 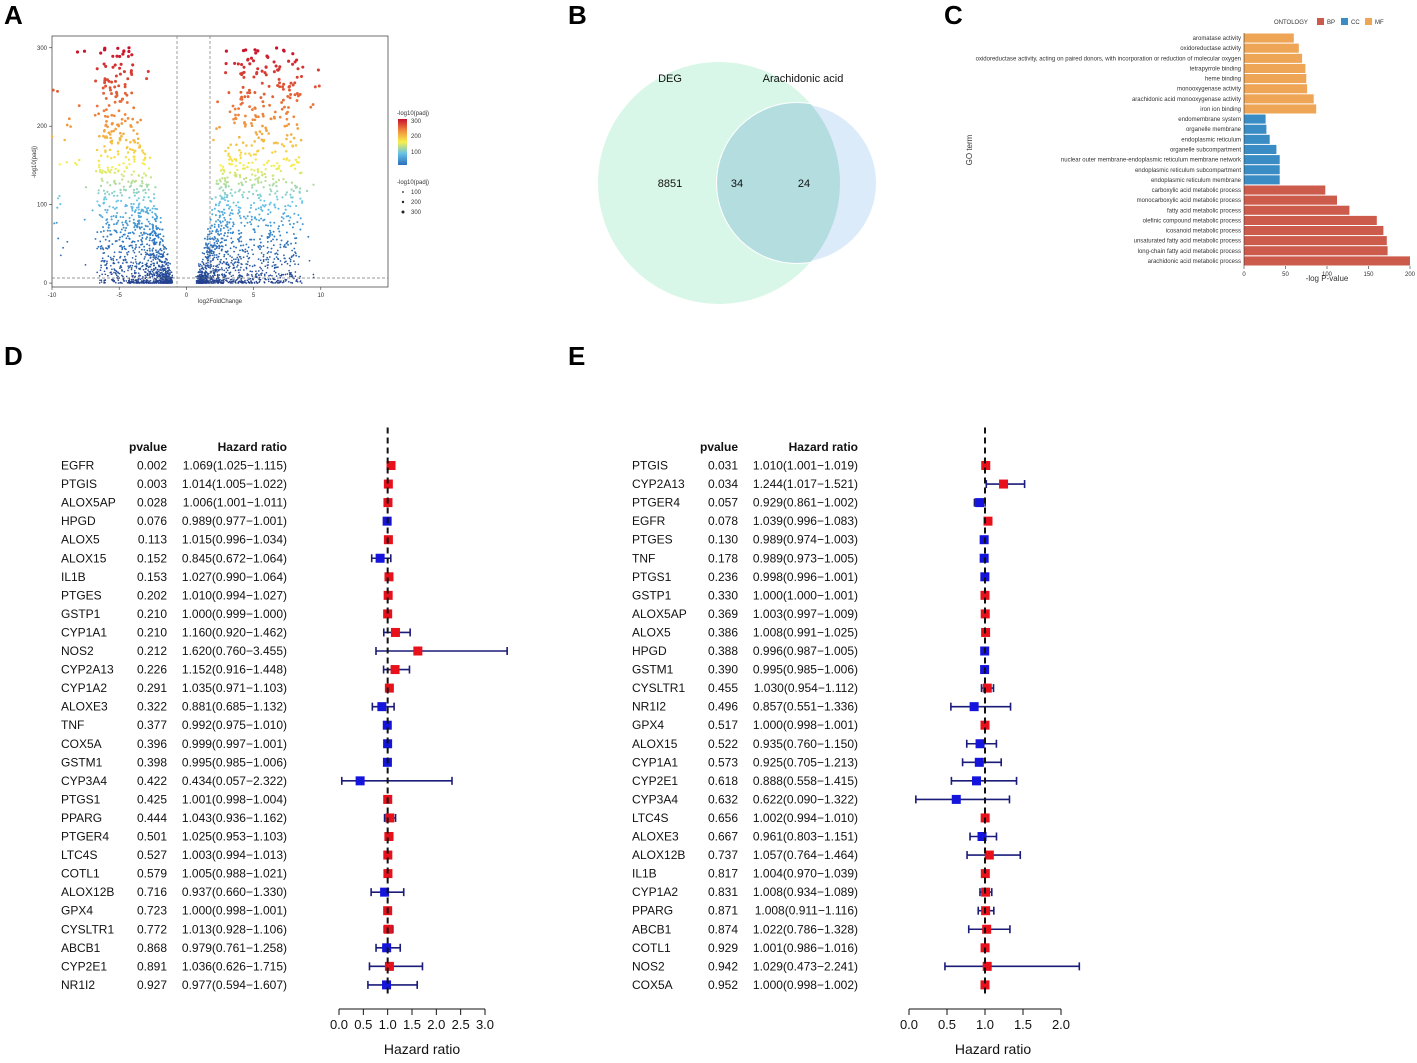 I want to click on go-bar, so click(x=1260, y=149).